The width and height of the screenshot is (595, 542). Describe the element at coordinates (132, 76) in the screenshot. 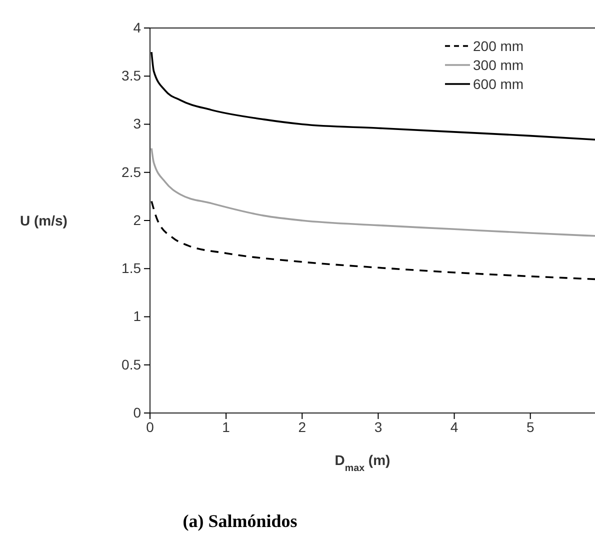

I see `y-tick-label: 3.5` at that location.